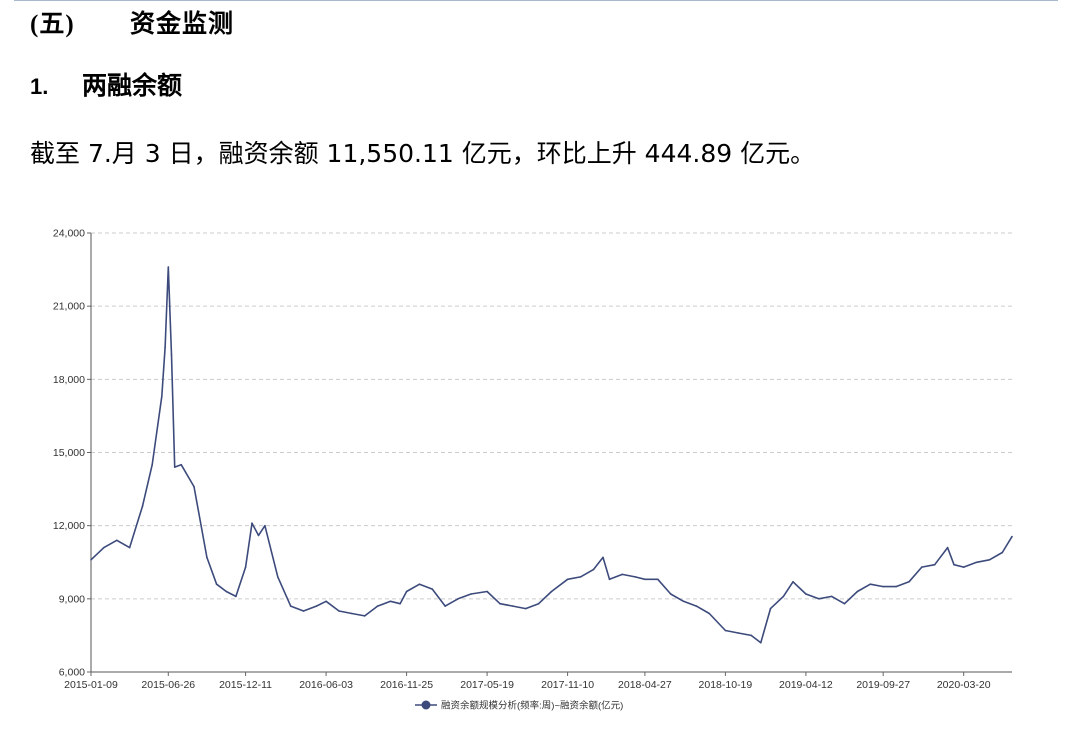  What do you see at coordinates (567, 685) in the screenshot?
I see `x-tick-label: 2017-11-10` at bounding box center [567, 685].